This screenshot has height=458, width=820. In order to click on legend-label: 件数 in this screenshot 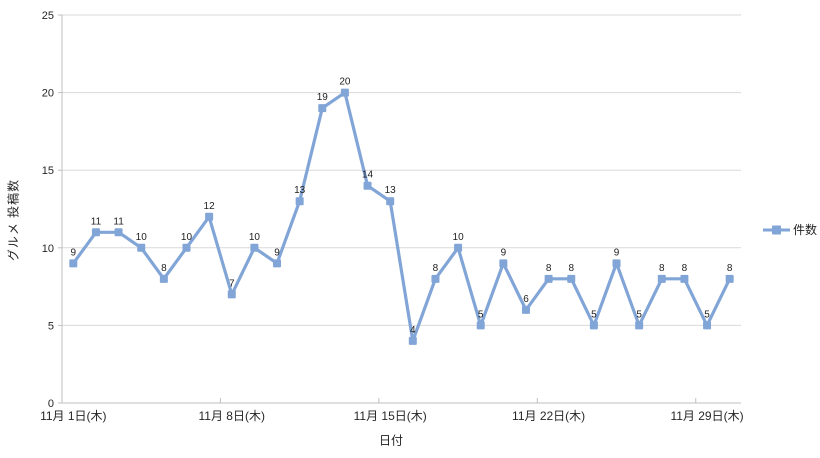, I will do `click(805, 230)`.